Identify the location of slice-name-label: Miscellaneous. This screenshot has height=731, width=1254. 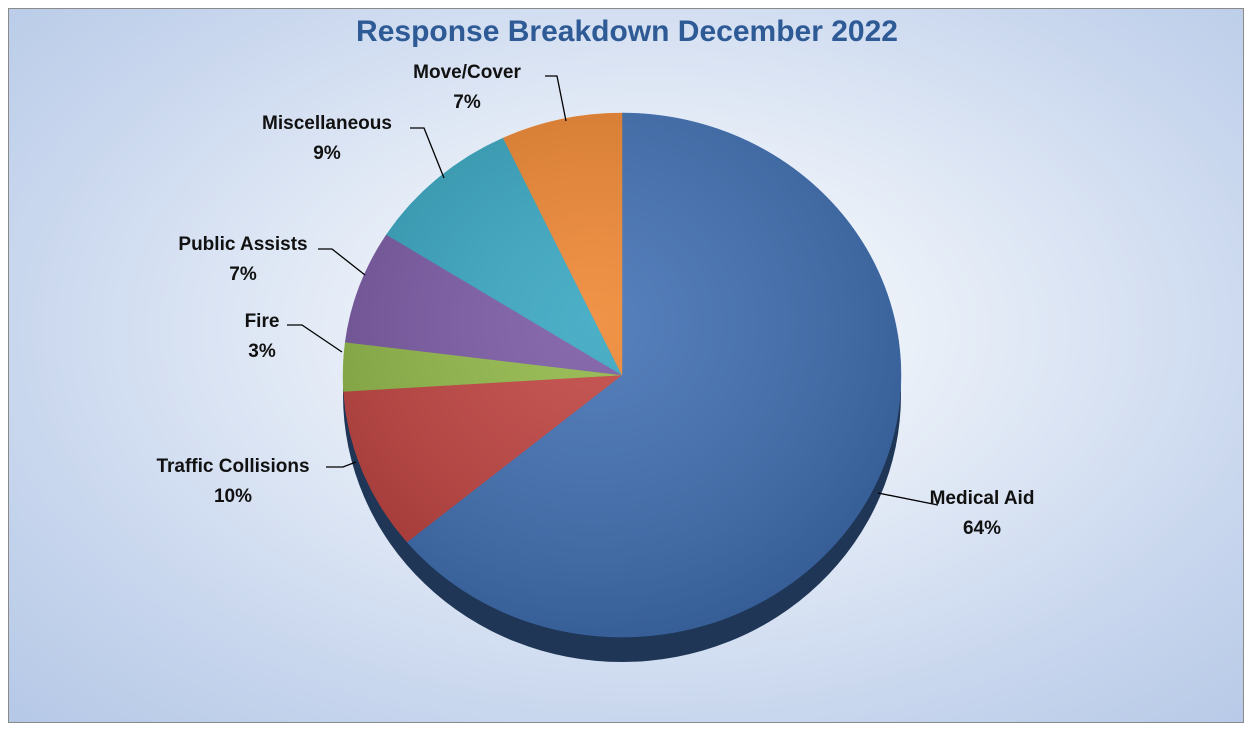
(327, 123).